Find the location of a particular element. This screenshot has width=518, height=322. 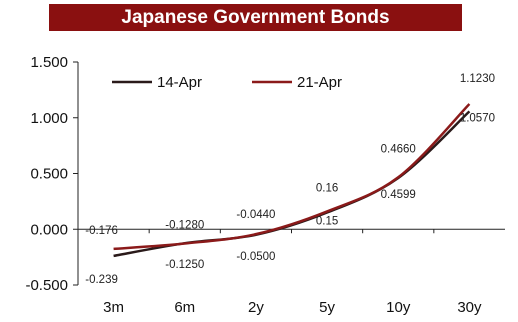

x-tick-label: 2y is located at coordinates (256, 307).